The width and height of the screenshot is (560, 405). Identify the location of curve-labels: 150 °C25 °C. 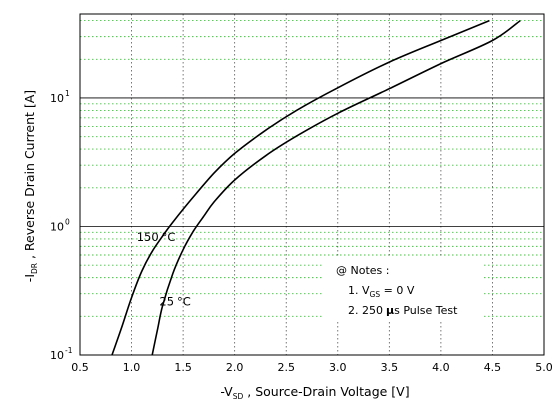
(164, 269).